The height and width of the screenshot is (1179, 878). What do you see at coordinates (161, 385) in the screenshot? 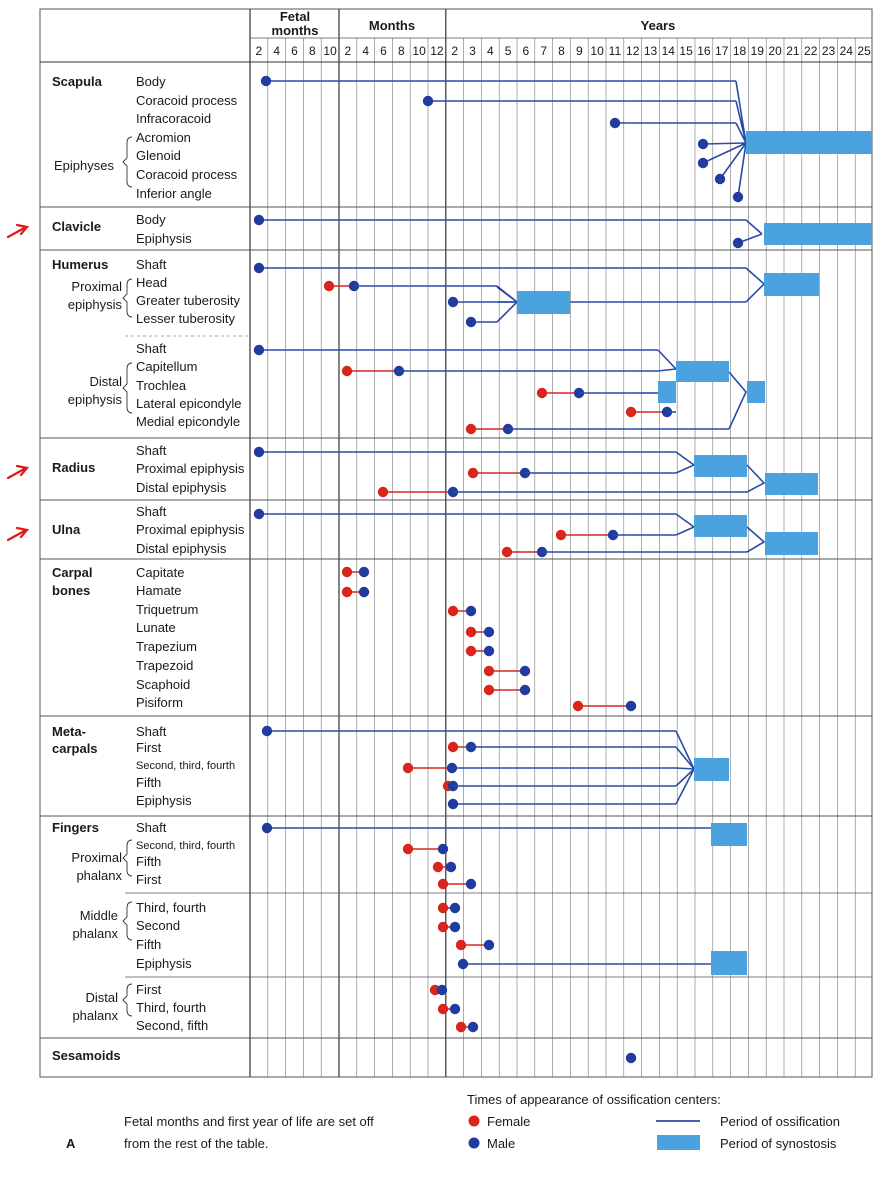
I see `row-label: Trochlea` at bounding box center [161, 385].